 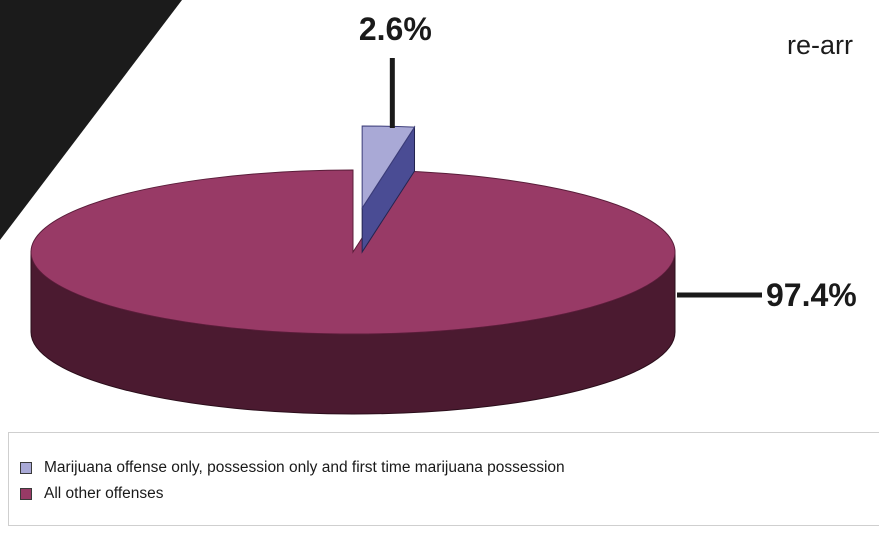 What do you see at coordinates (395, 29) in the screenshot?
I see `data-label: 2.6%` at bounding box center [395, 29].